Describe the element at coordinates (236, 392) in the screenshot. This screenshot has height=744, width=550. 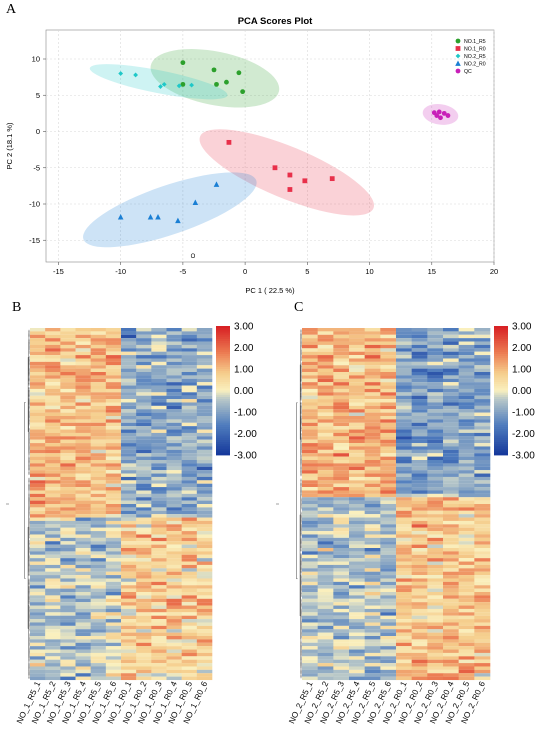
I see `heatmap-b-colorbar: 3.002.001.000.00-1.00-2.00-3.00` at that location.